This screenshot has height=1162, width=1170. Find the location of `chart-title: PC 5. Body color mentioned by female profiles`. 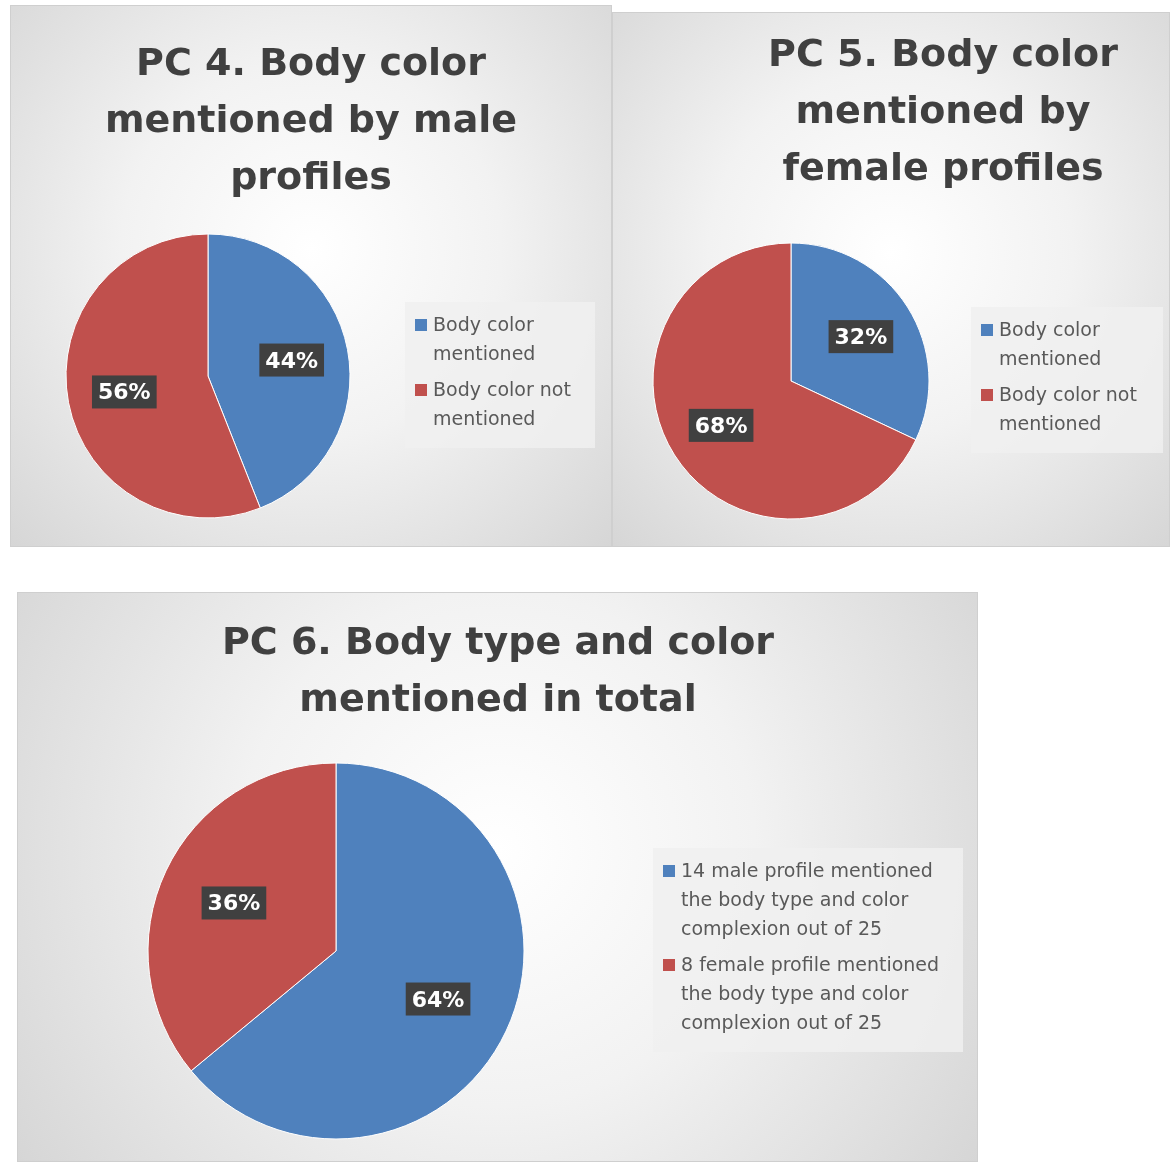

chart-title: PC 5. Body color mentioned by female profiles is located at coordinates (943, 110).